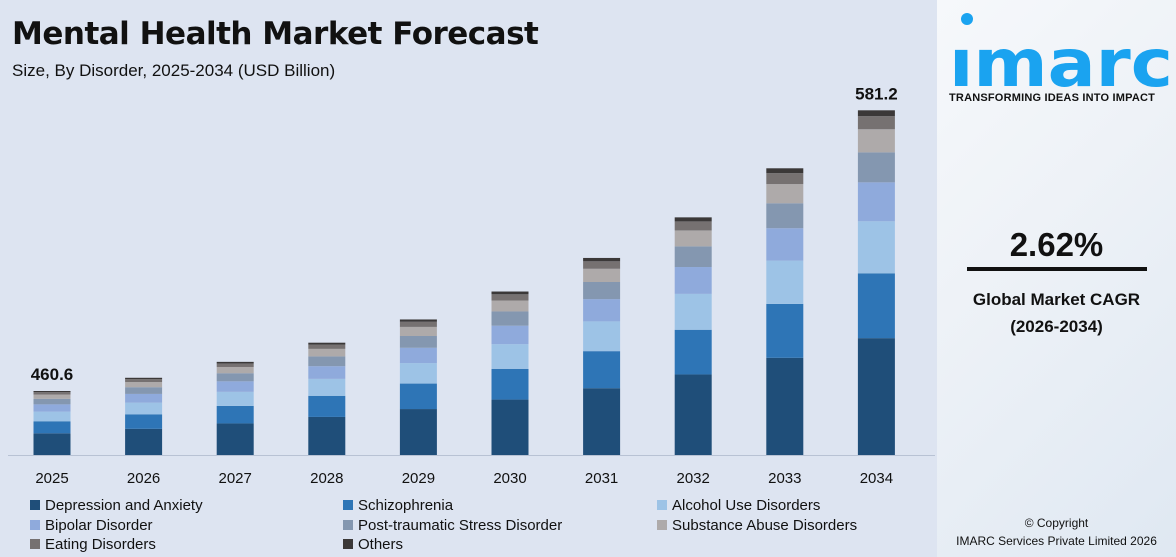 Image resolution: width=1176 pixels, height=557 pixels. I want to click on bar-segment-2025-substance-abuse-disorders, so click(52, 396).